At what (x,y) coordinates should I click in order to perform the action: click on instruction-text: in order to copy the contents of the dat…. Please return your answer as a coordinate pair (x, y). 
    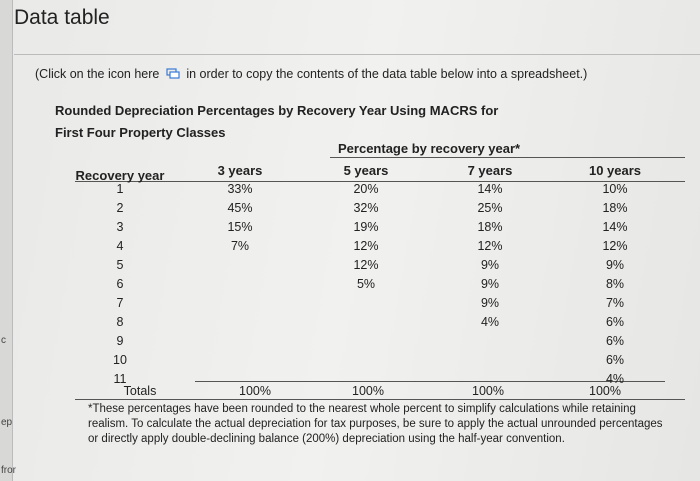
    Looking at the image, I should click on (387, 74).